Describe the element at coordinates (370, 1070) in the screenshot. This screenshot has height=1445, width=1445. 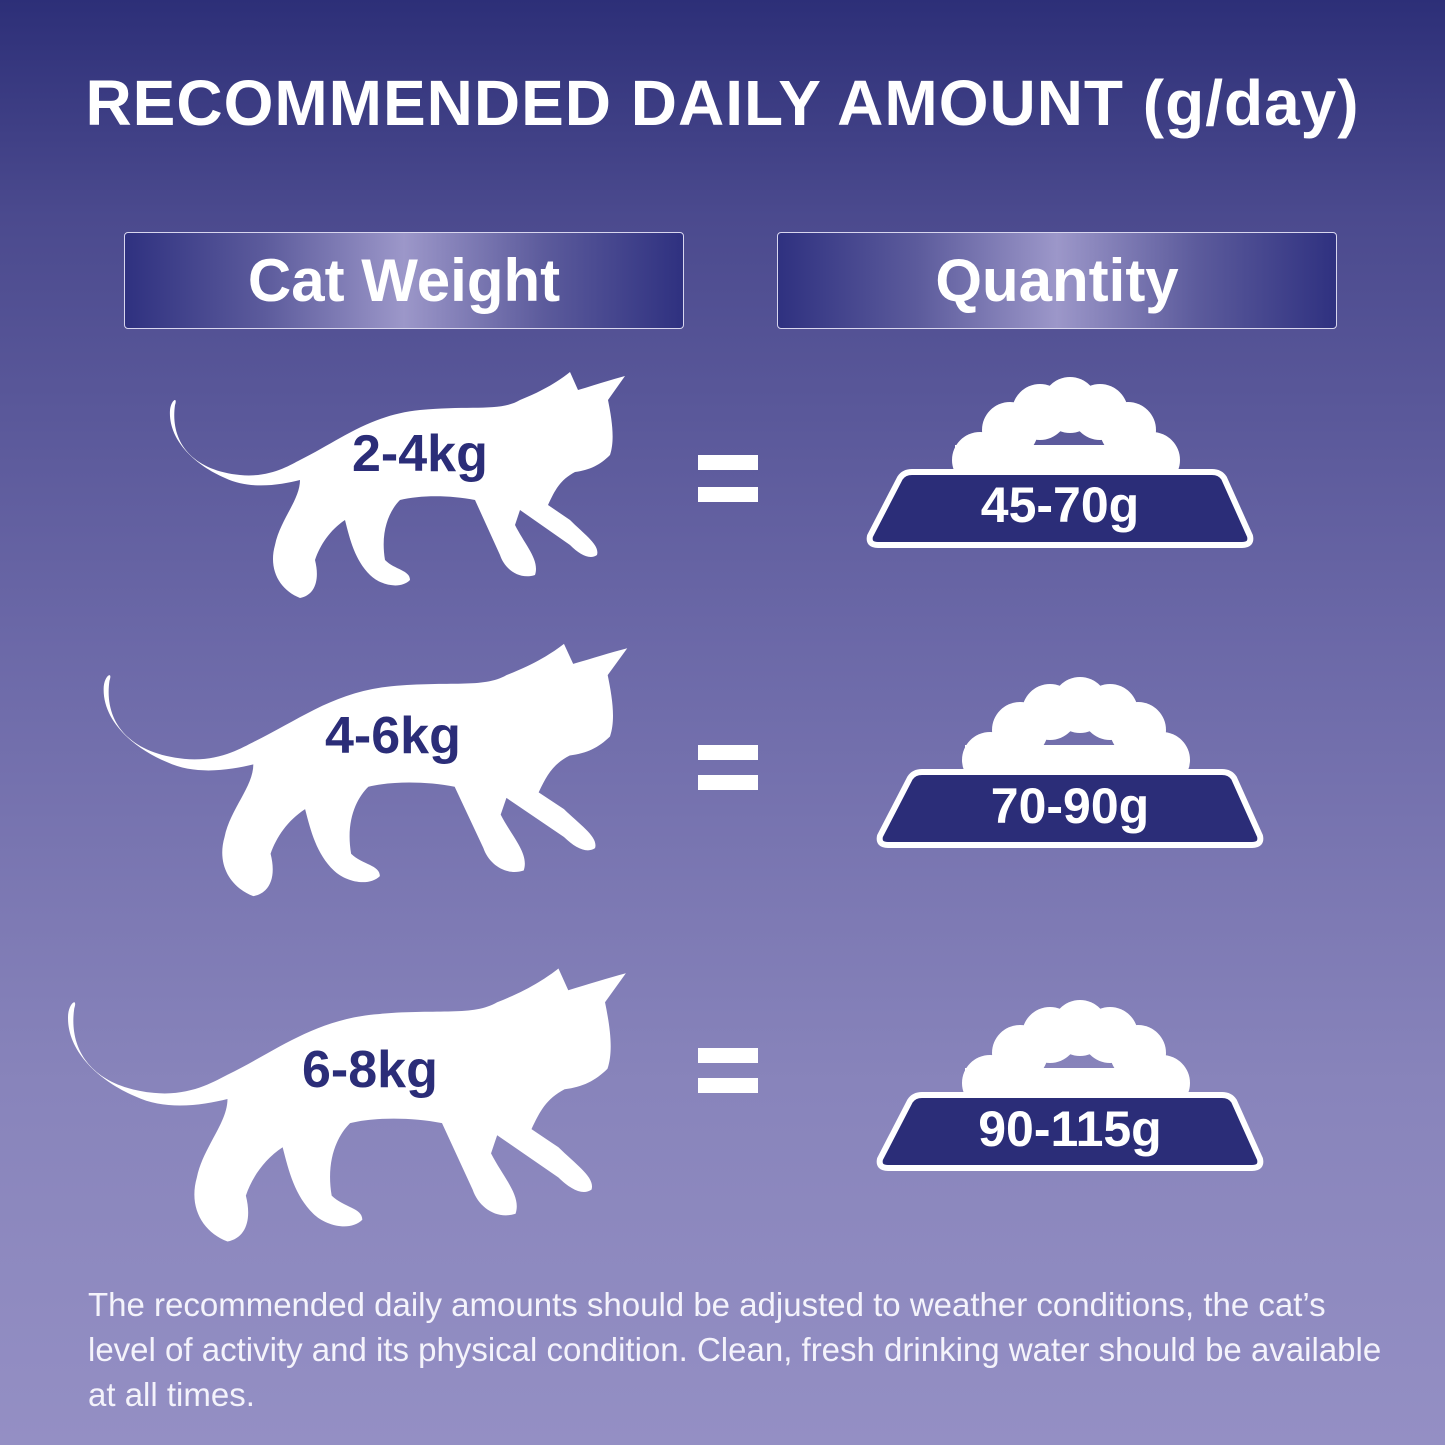
I see `weight-label: 6-8kg` at that location.